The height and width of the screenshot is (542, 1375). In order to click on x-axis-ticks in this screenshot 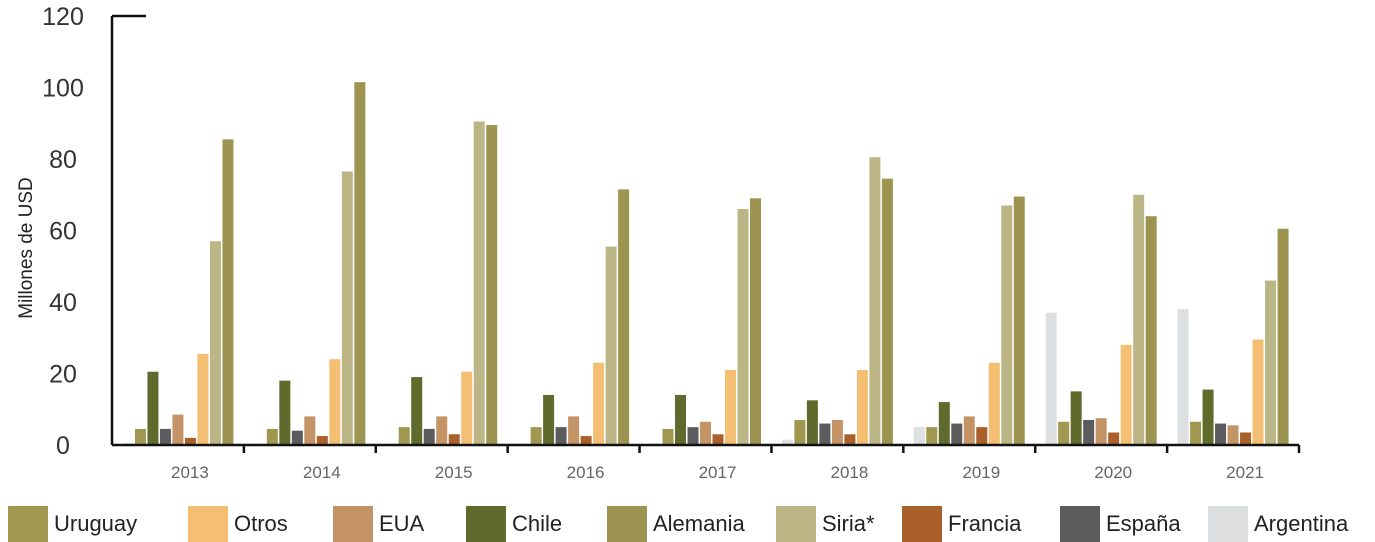, I will do `click(771, 449)`.